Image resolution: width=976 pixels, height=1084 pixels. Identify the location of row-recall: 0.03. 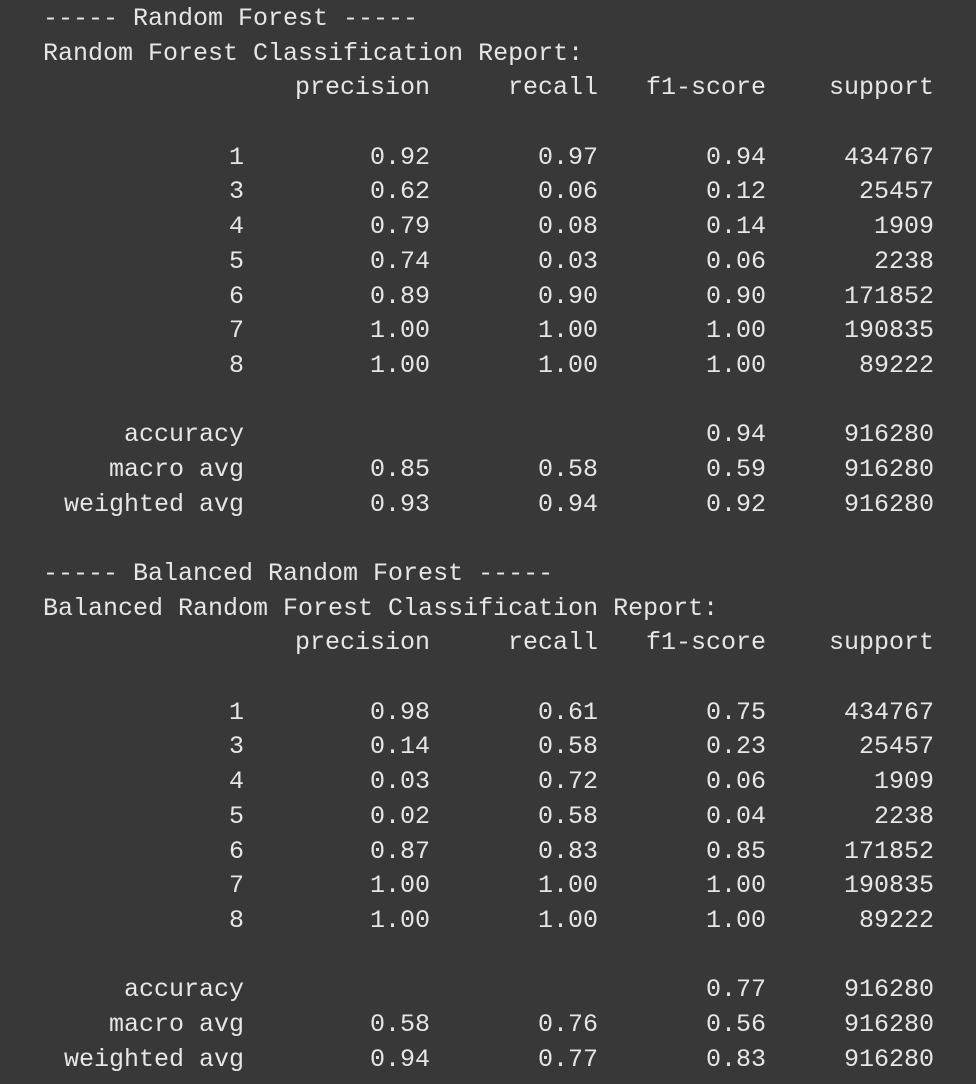
(567, 261).